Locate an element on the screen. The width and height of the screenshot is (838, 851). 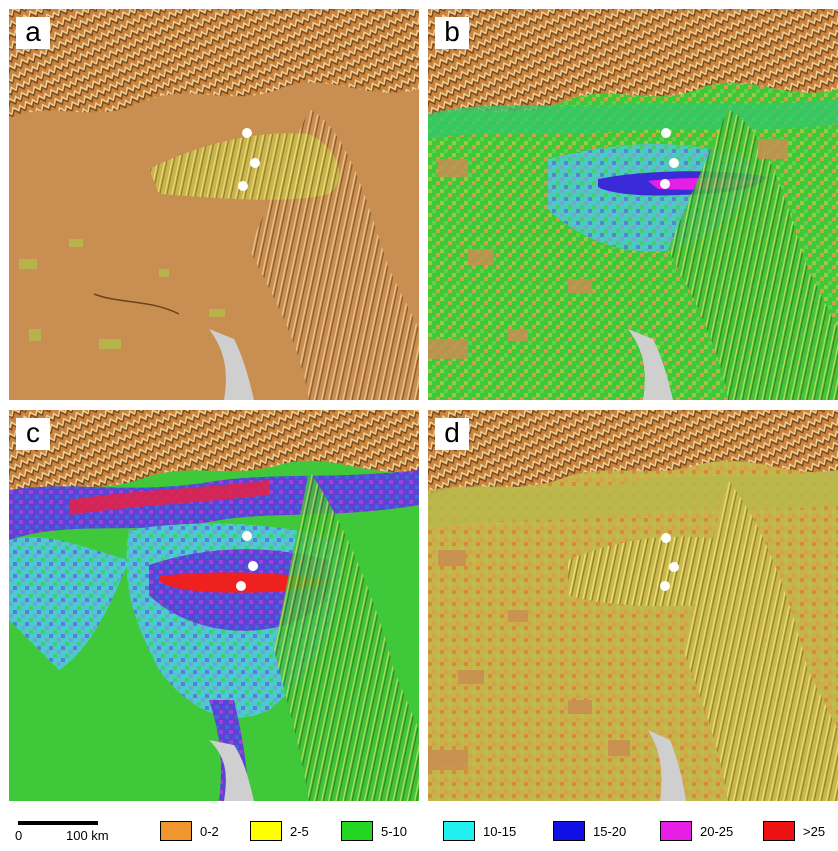
scale-start-label: 0 is located at coordinates (19, 835).